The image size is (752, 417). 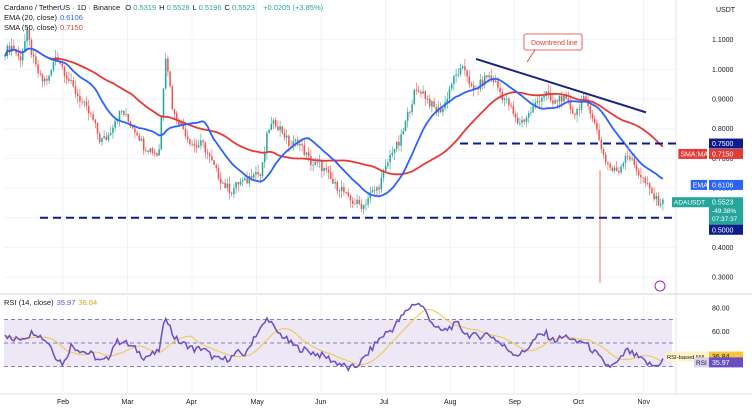 What do you see at coordinates (723, 248) in the screenshot?
I see `price-tick-label: 0.4000` at bounding box center [723, 248].